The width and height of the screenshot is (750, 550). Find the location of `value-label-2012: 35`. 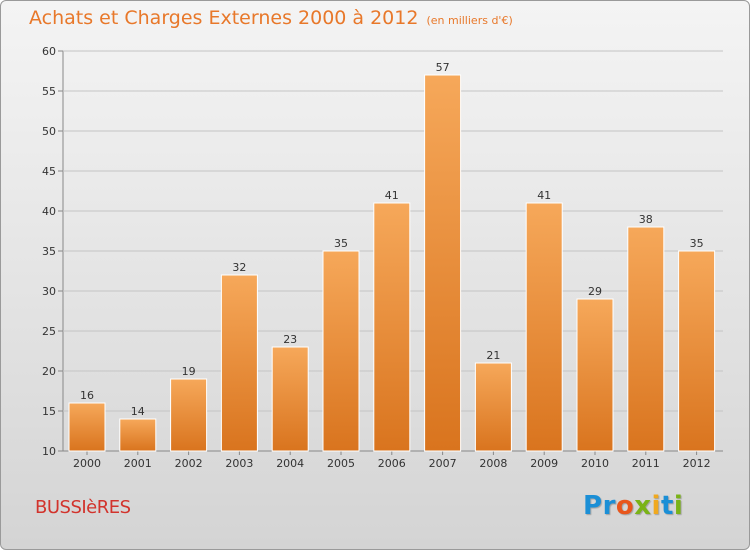

value-label-2012: 35 is located at coordinates (697, 243).